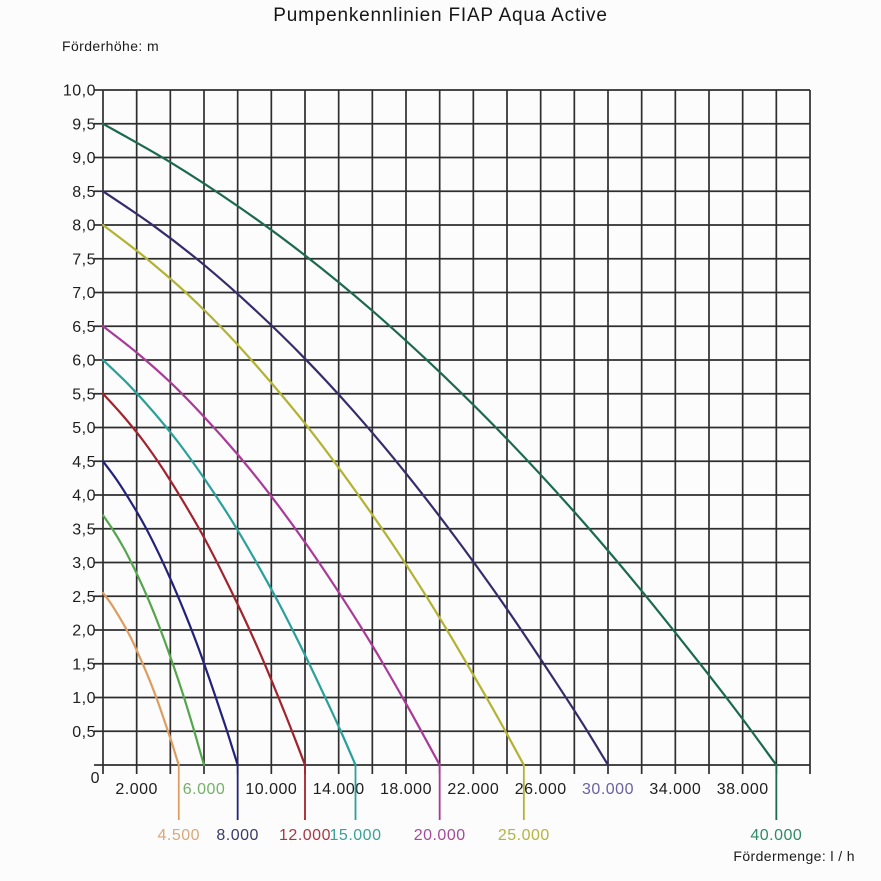 The image size is (881, 881). I want to click on y-tick-label: 10,0, so click(79, 91).